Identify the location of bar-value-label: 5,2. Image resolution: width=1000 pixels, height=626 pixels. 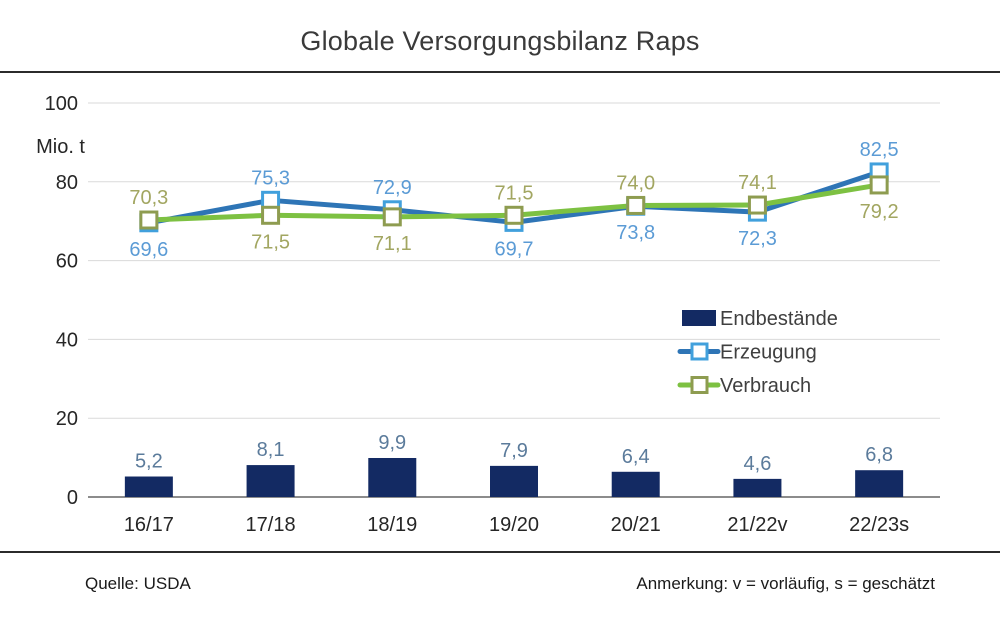
(149, 462).